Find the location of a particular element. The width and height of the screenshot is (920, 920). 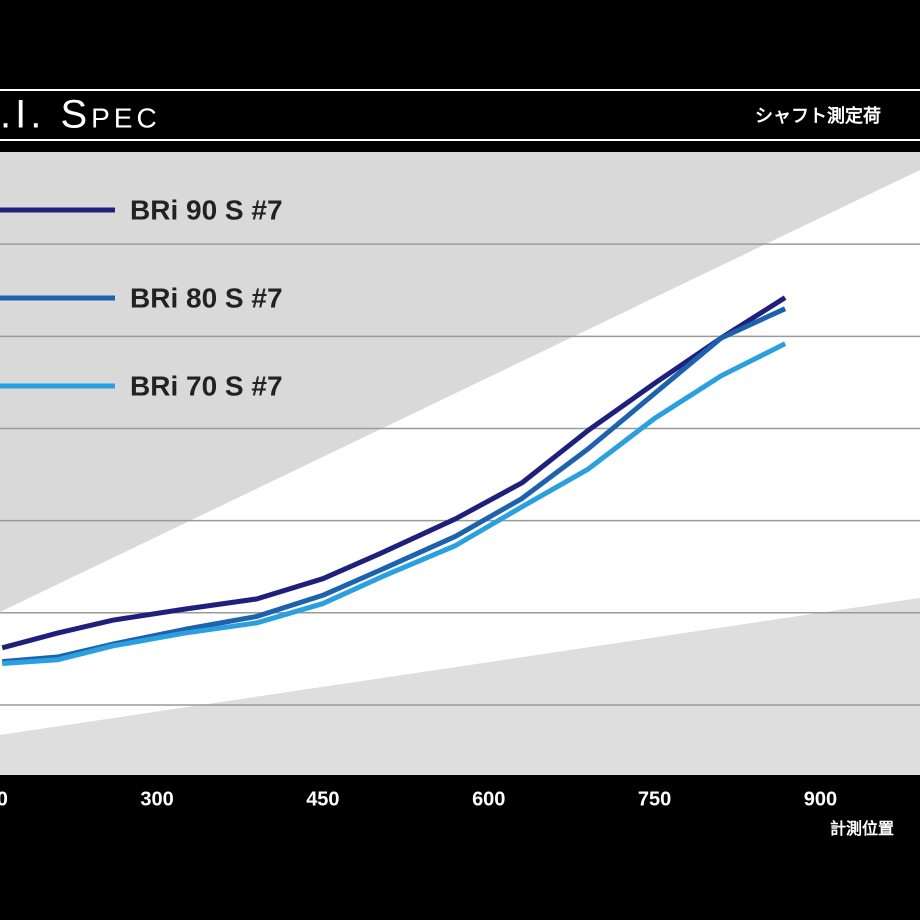

legend-label: BRi 80 S #7 is located at coordinates (206, 297).